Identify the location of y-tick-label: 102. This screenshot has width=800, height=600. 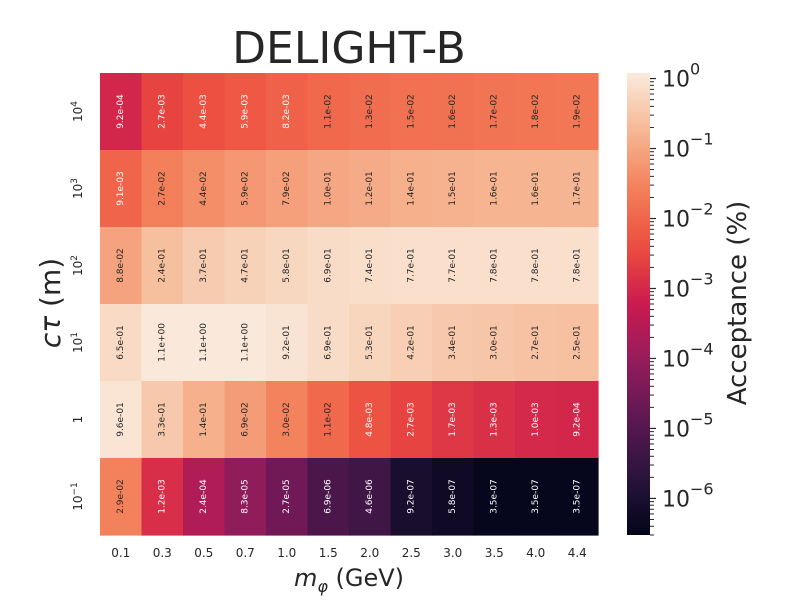
(77, 265).